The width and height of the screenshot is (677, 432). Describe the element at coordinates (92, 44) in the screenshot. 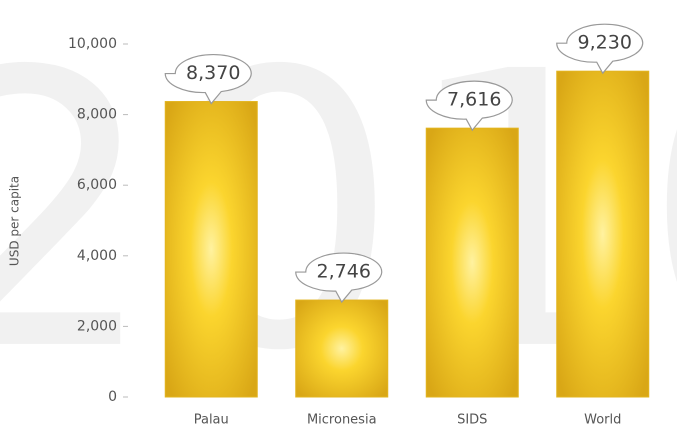

I see `y-tick-label: 10,000` at that location.